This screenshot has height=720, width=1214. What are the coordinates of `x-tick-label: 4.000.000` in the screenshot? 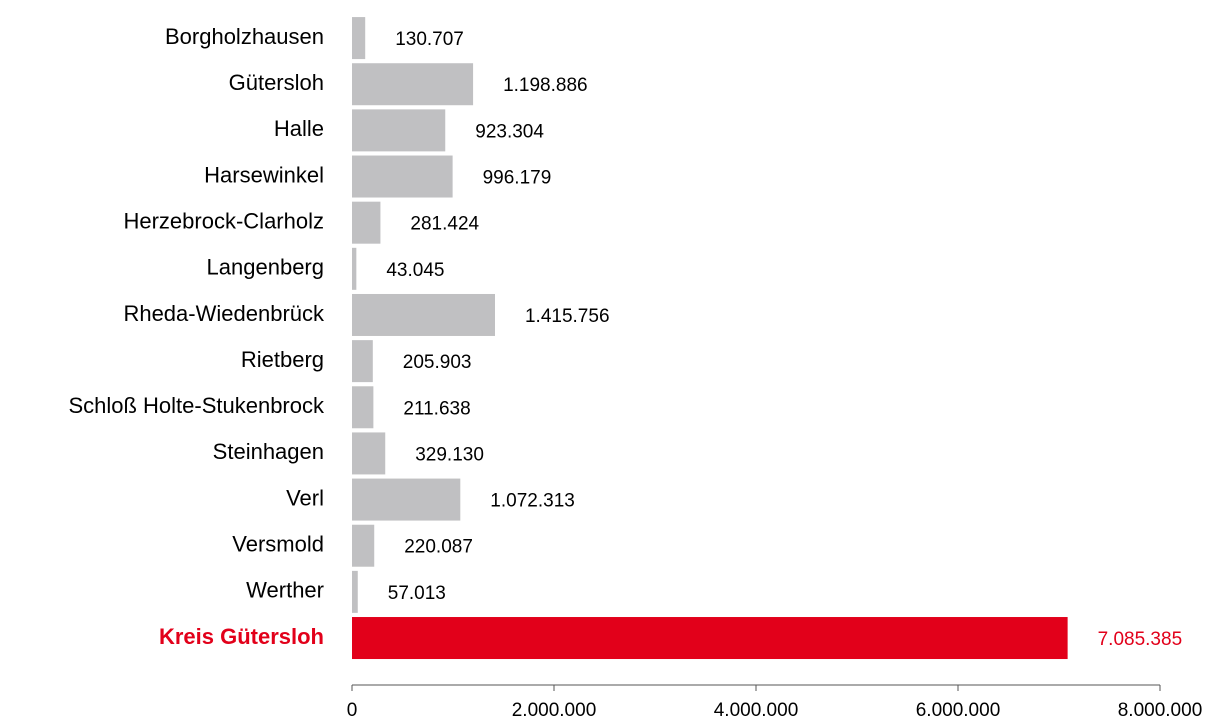 It's located at (756, 710).